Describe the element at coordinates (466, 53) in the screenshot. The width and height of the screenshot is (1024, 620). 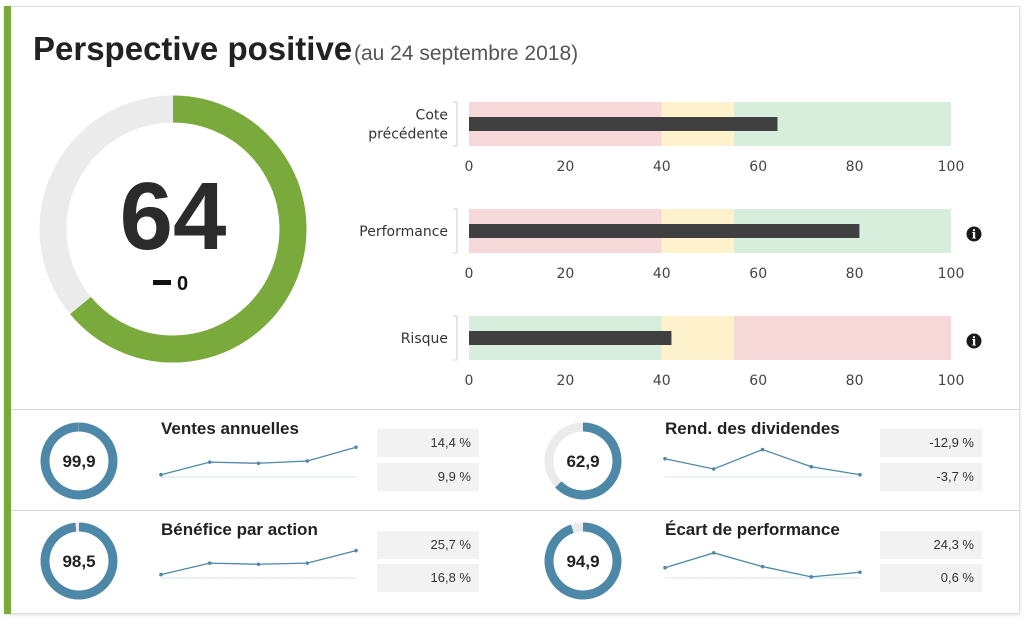
I see `page-subtitle: (au 24 septembre 2018)` at that location.